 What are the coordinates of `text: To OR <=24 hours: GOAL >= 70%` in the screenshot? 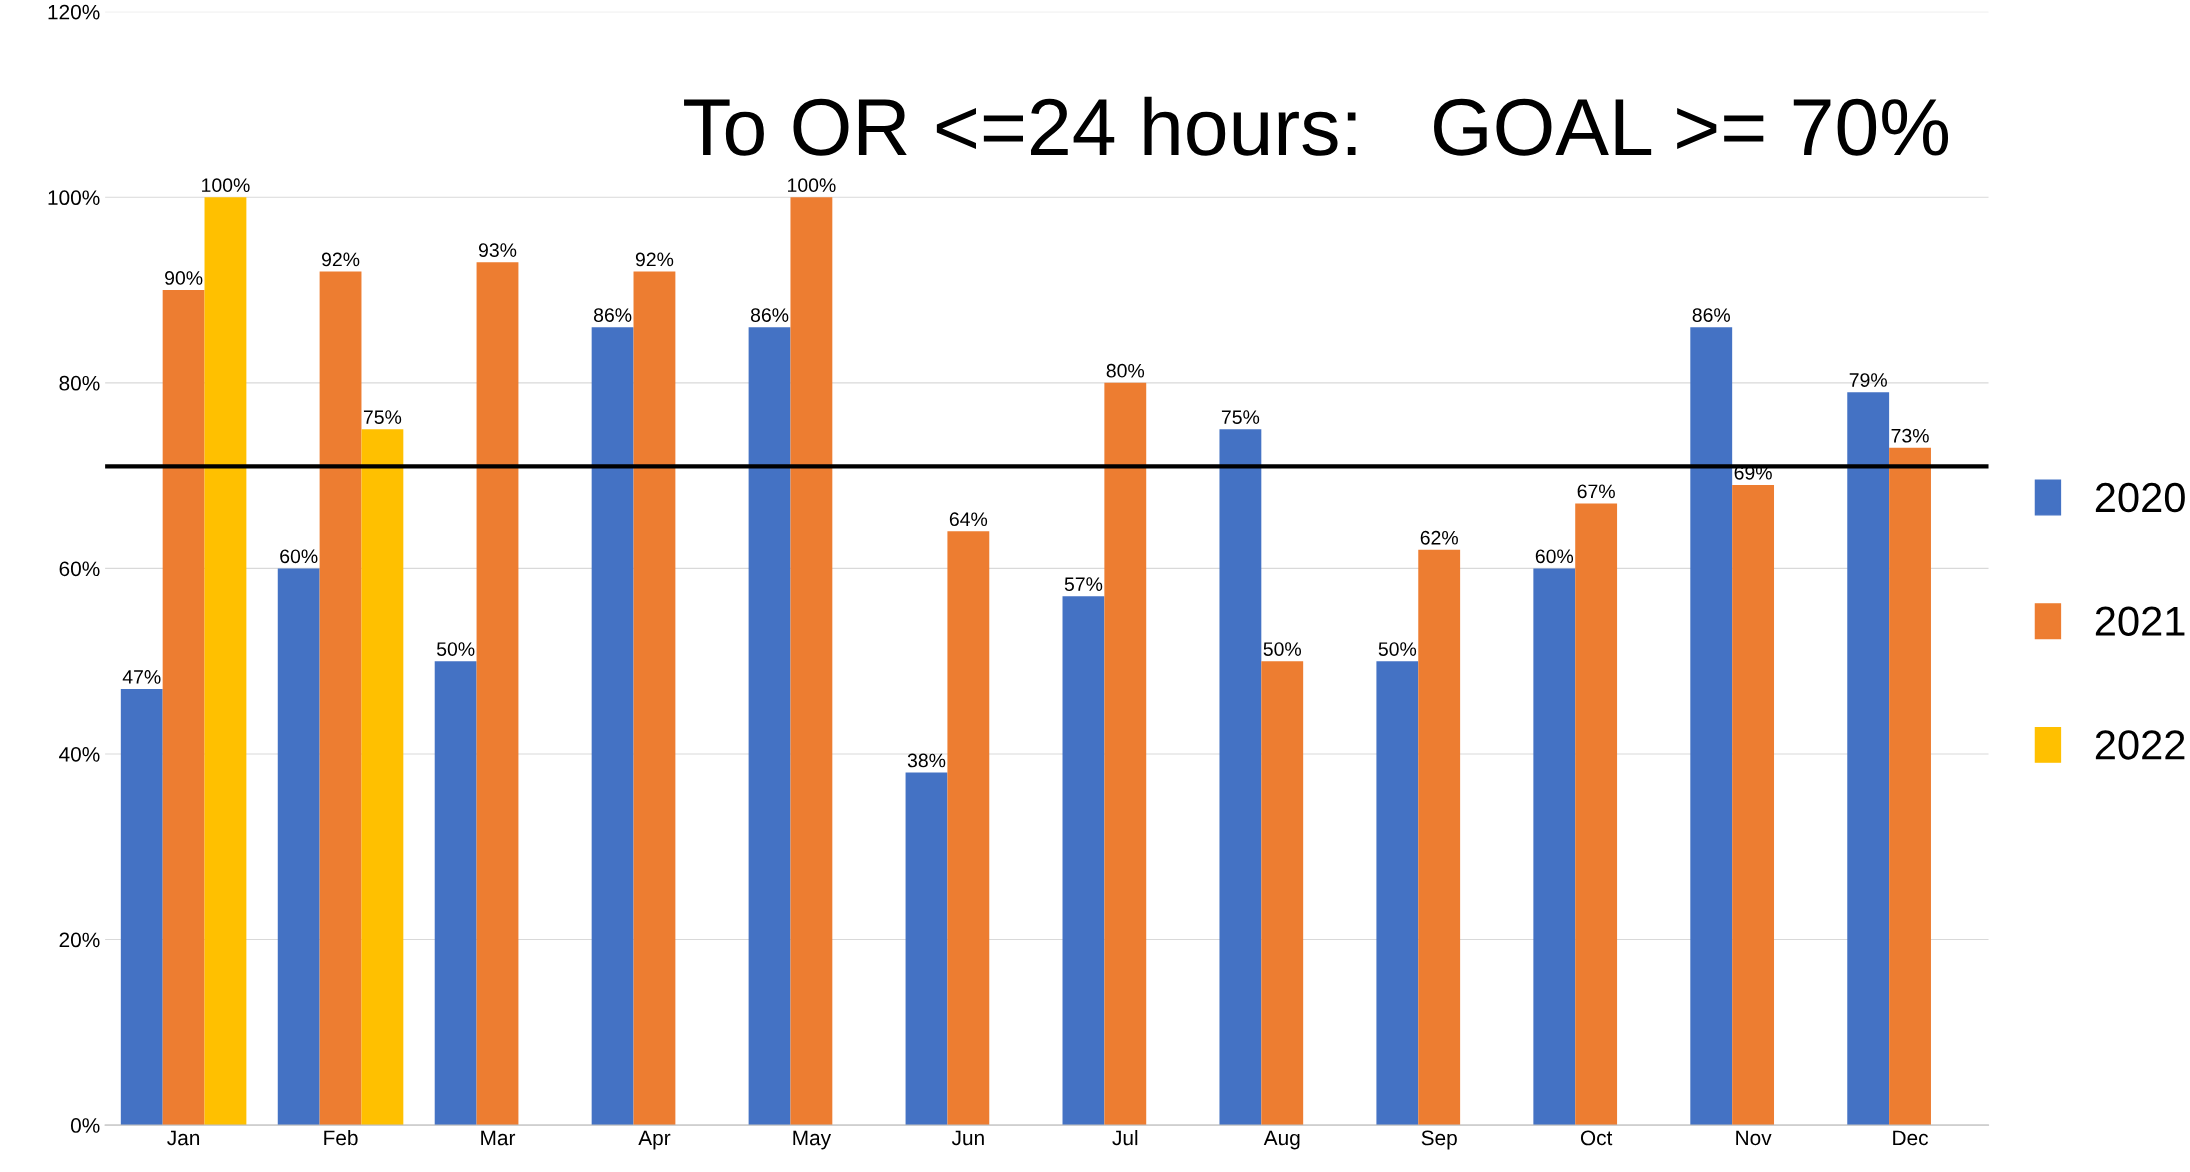 It's located at (1316, 126).